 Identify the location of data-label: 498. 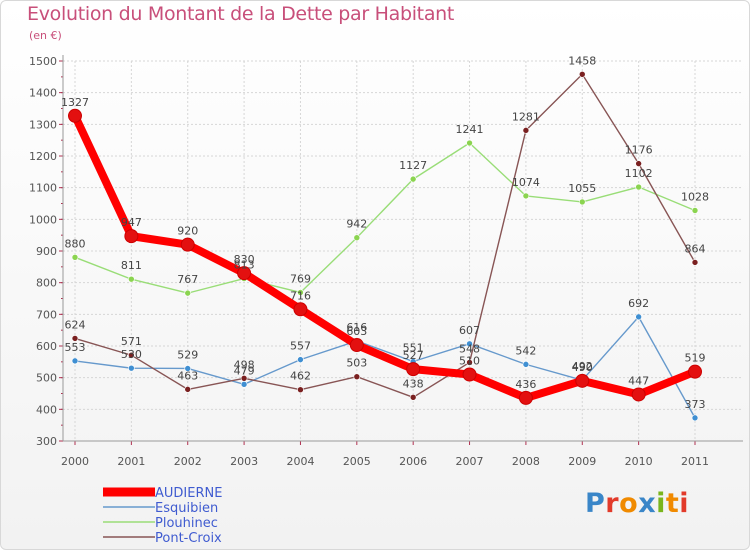
(244, 364).